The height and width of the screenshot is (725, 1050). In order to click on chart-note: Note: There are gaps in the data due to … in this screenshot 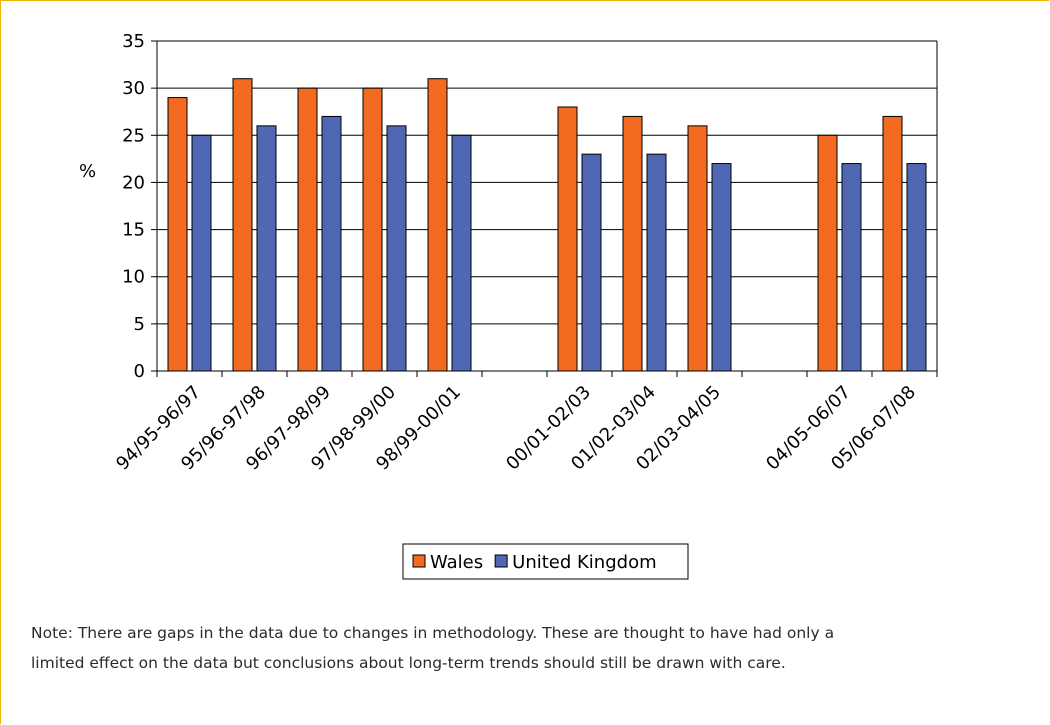, I will do `click(526, 648)`.